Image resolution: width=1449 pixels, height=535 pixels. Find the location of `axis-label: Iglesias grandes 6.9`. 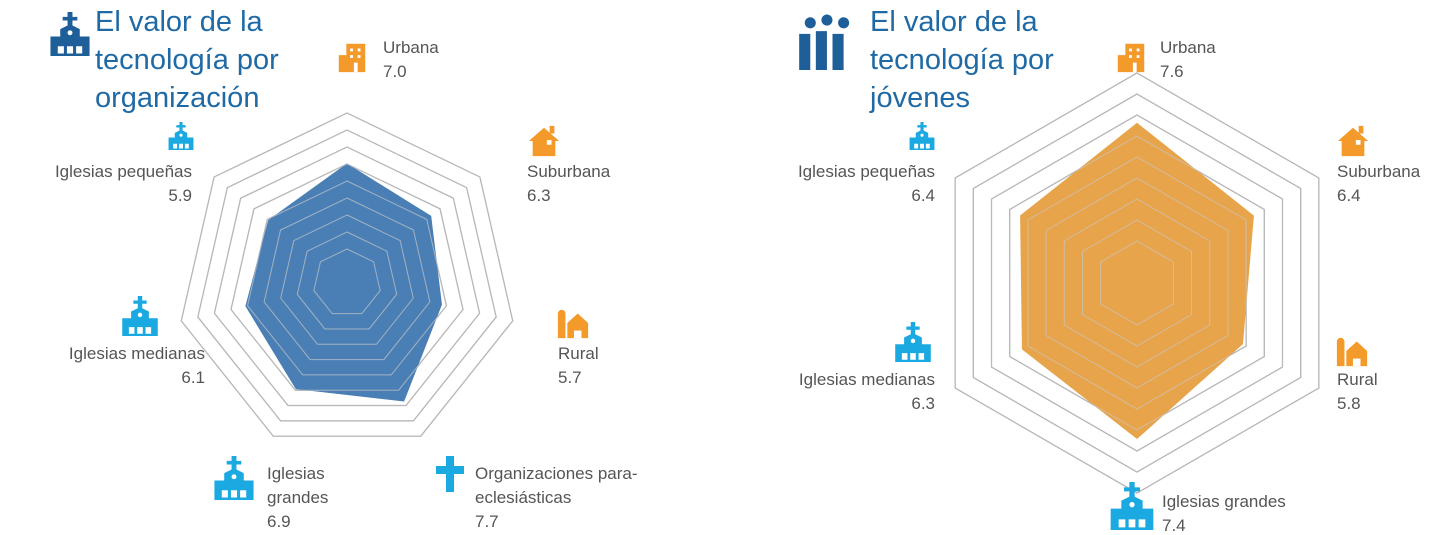

axis-label: Iglesias grandes 6.9 is located at coordinates (312, 498).